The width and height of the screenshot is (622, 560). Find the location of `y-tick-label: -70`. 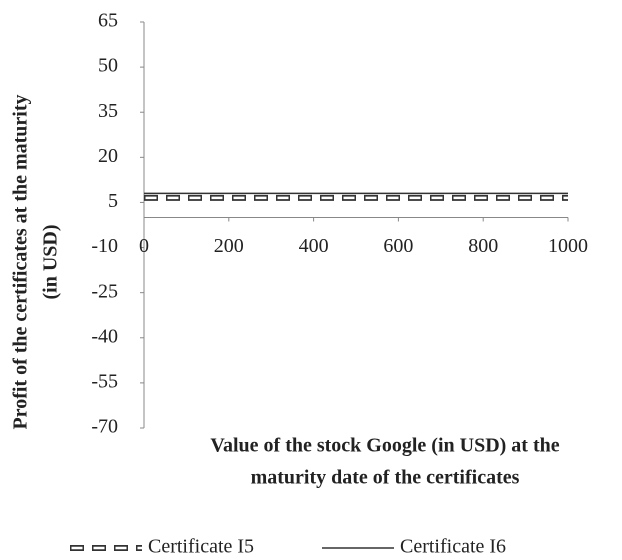

y-tick-label: -70 is located at coordinates (104, 427).